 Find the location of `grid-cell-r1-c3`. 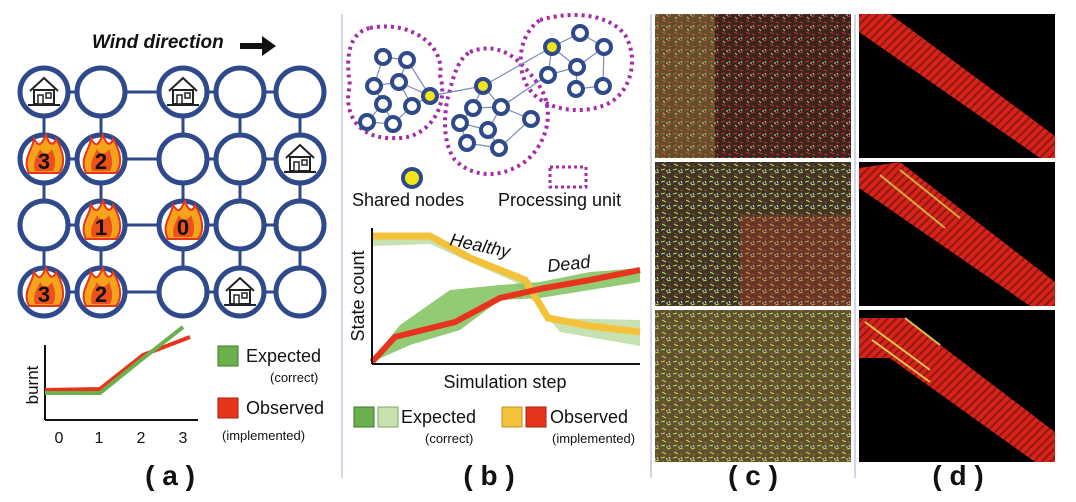

grid-cell-r1-c3 is located at coordinates (240, 159).